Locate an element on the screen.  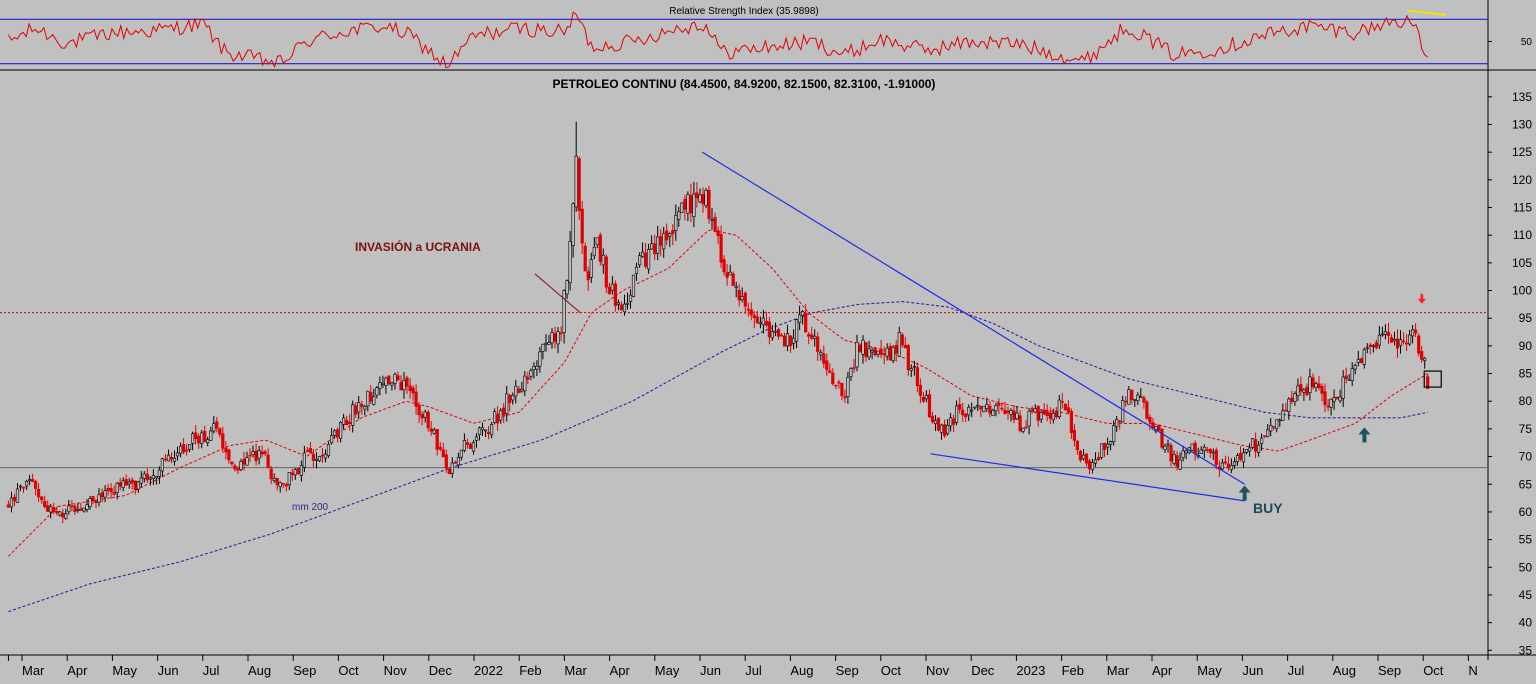
y-tick-label: 45 is located at coordinates (1526, 595).